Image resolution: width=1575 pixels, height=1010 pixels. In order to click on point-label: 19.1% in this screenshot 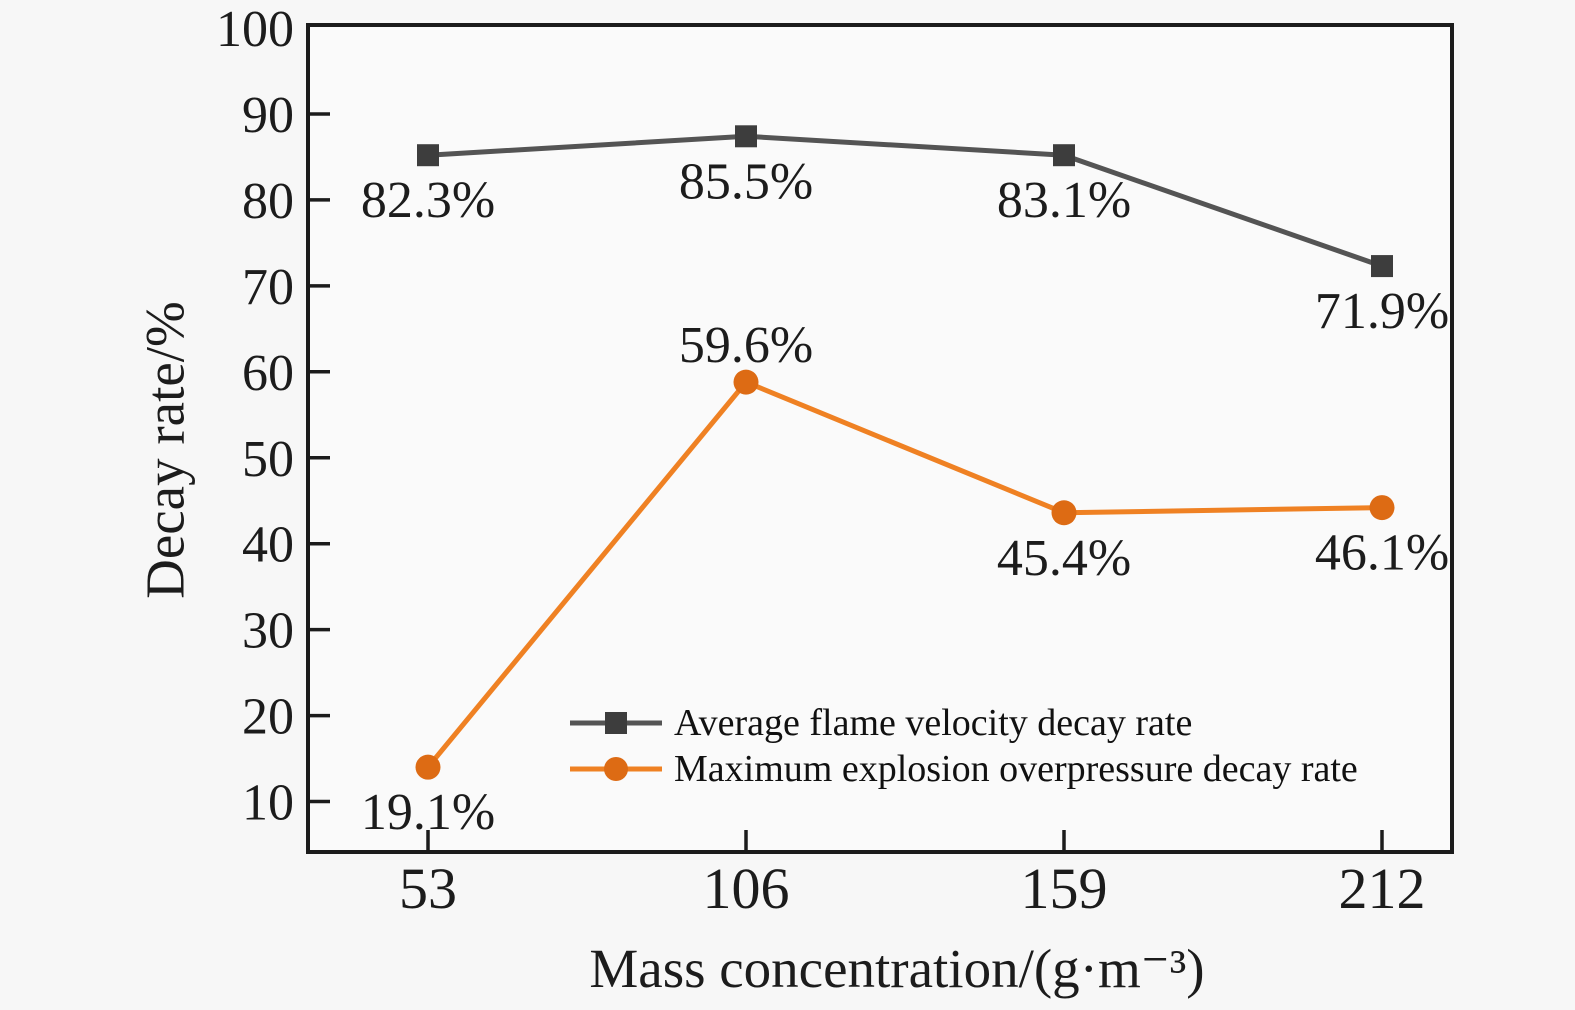, I will do `click(428, 812)`.